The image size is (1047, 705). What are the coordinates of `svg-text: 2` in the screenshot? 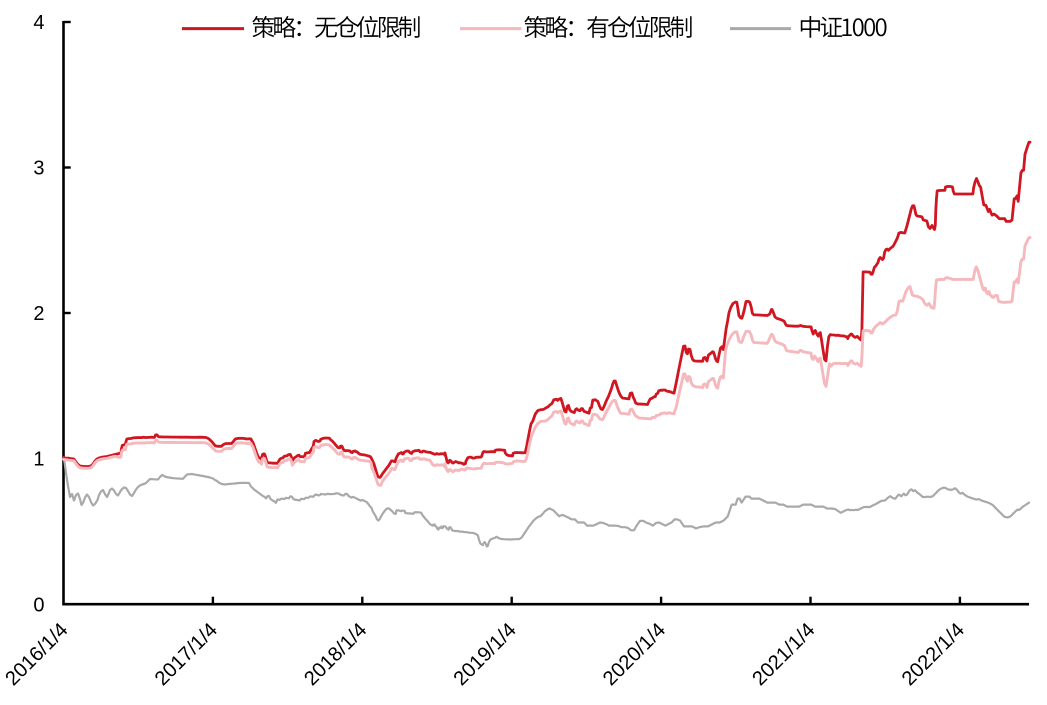 It's located at (38, 314).